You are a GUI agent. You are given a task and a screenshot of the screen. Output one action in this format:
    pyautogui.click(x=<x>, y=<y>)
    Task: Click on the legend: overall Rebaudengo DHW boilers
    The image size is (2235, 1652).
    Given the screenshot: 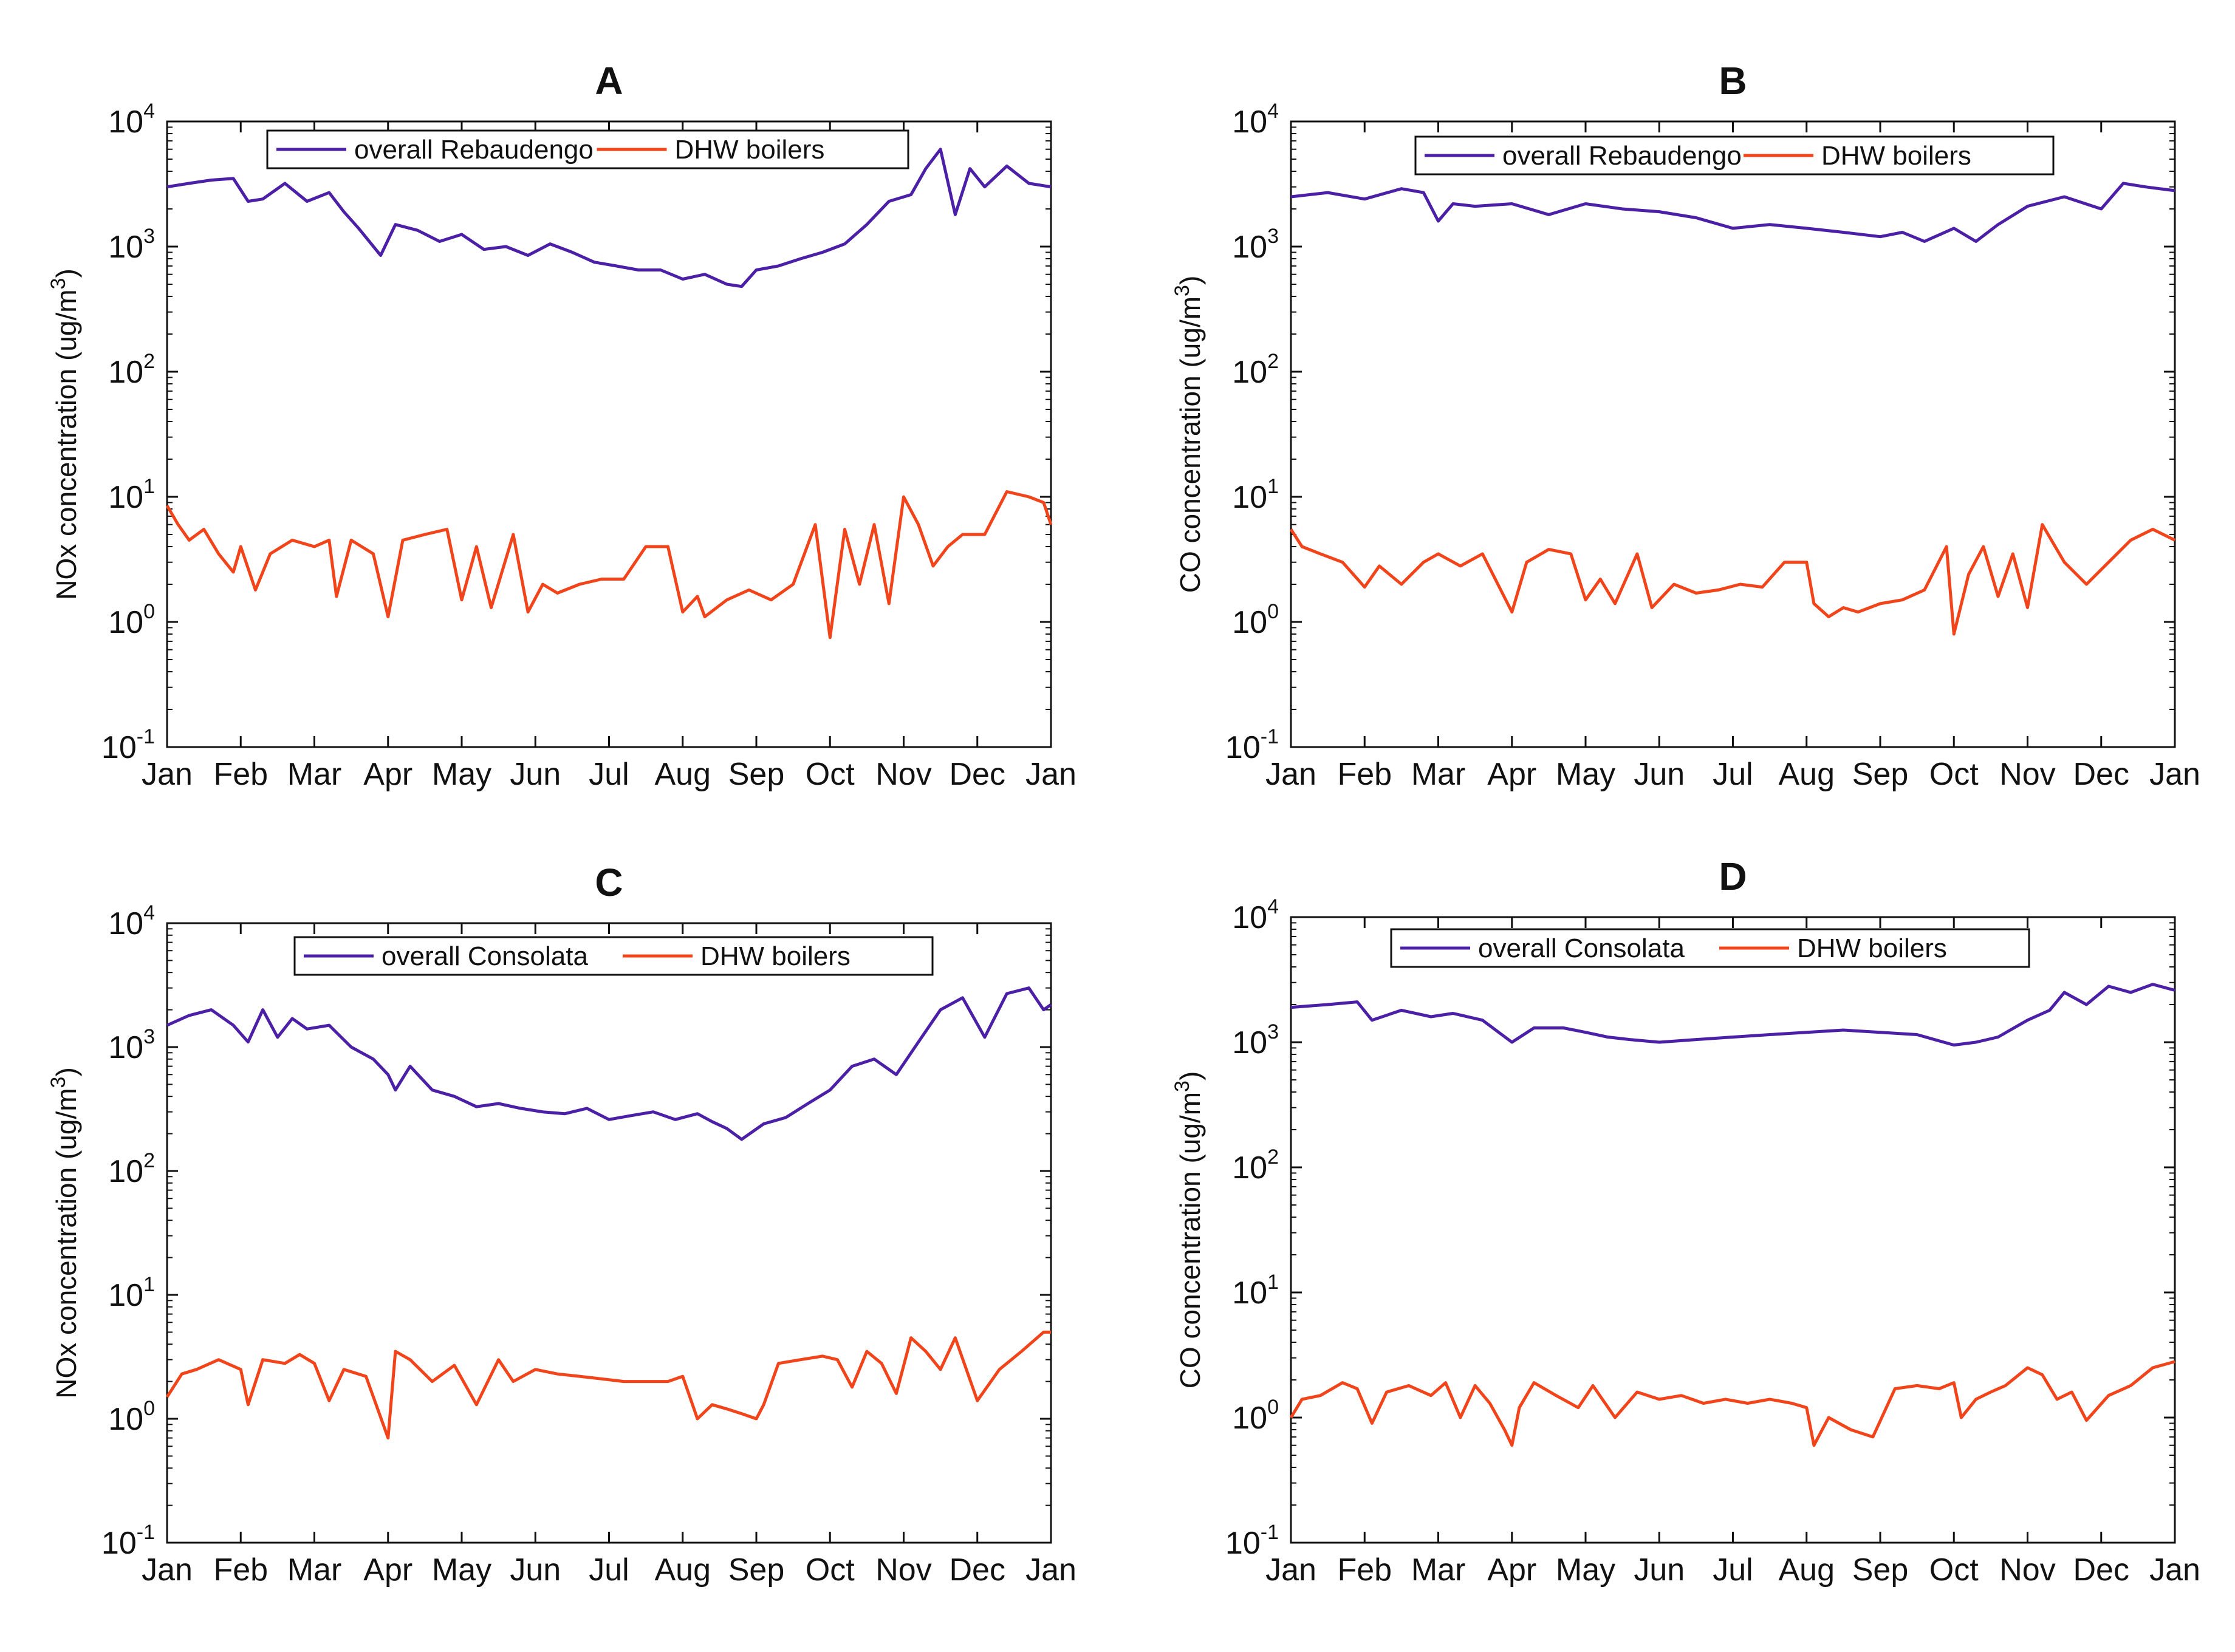 What is the action you would take?
    pyautogui.click(x=1735, y=155)
    